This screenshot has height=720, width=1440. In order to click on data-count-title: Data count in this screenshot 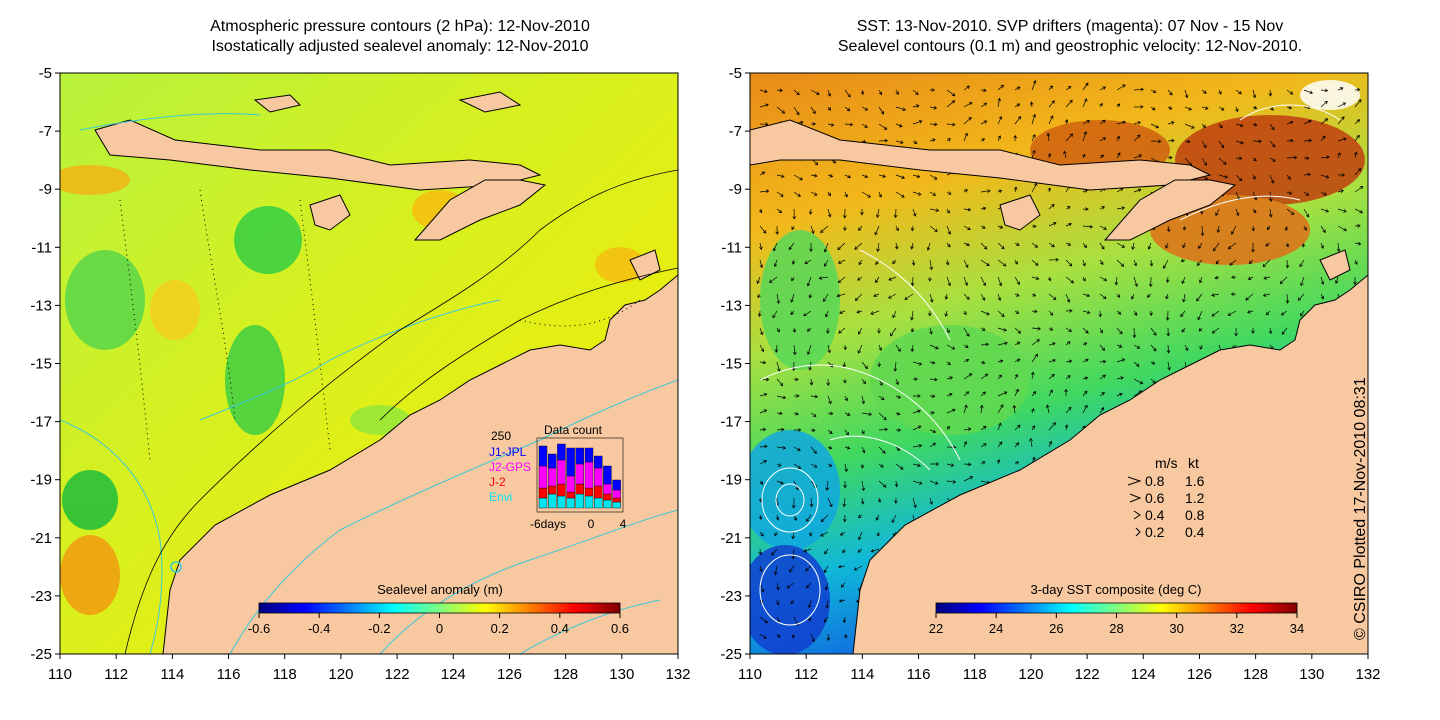, I will do `click(573, 430)`.